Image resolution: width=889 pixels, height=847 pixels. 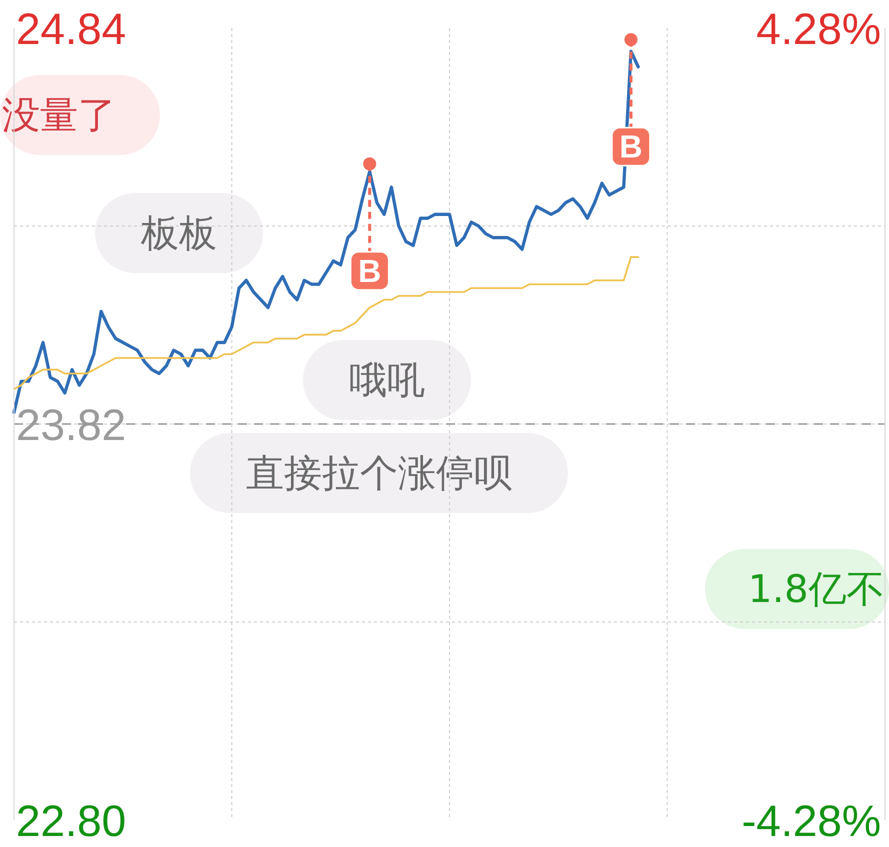 I want to click on speech-bubble: 没量了, so click(x=80, y=115).